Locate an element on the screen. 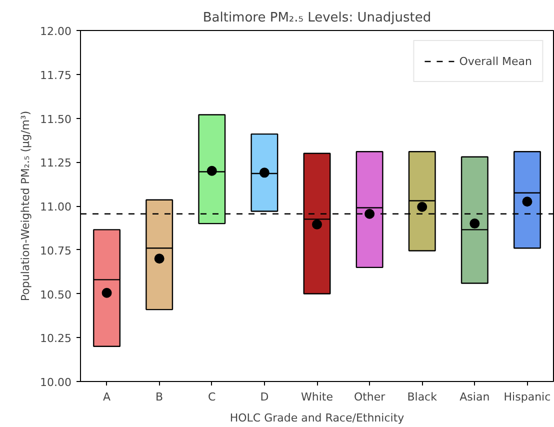  y-tick-label: 11.50 is located at coordinates (56, 119).